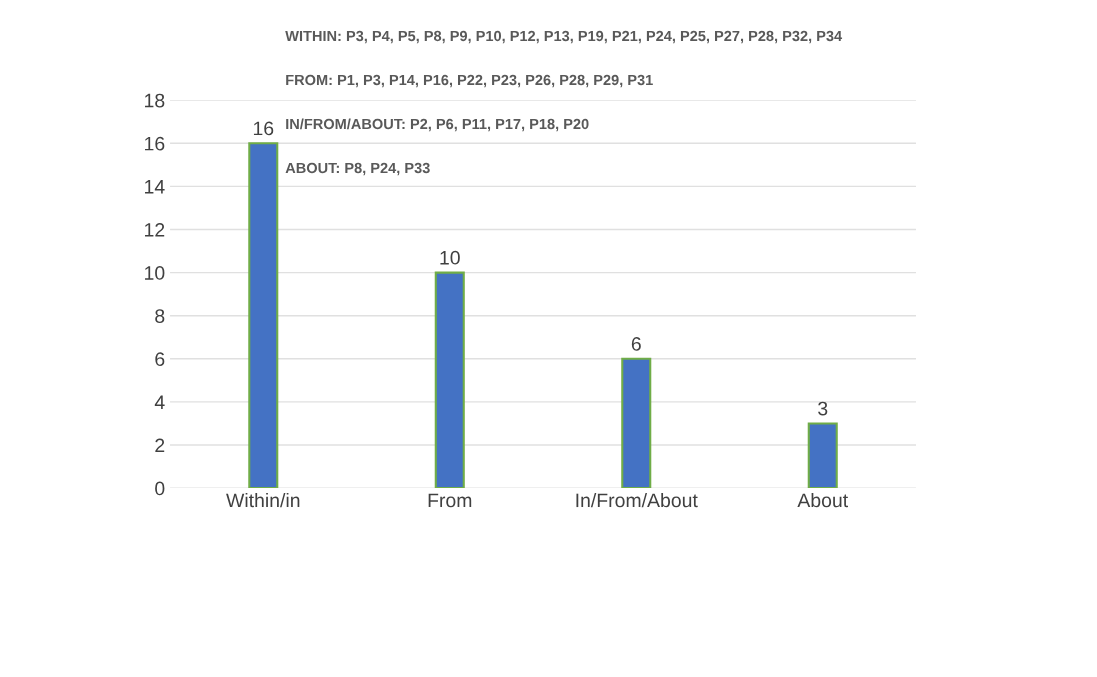 This screenshot has width=1097, height=677. What do you see at coordinates (155, 187) in the screenshot?
I see `y-tick-label: 14` at bounding box center [155, 187].